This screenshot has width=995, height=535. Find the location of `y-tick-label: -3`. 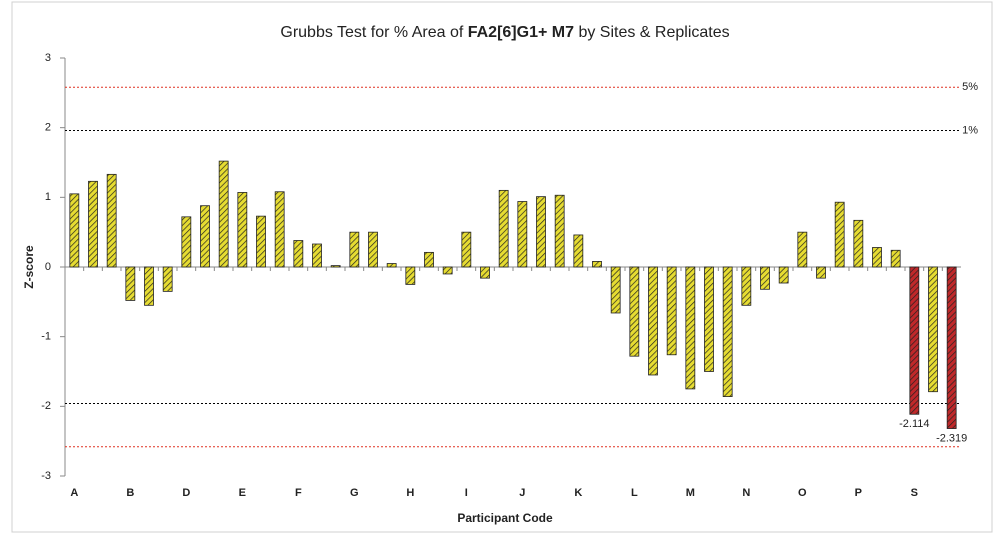

y-tick-label: -3 is located at coordinates (46, 476).